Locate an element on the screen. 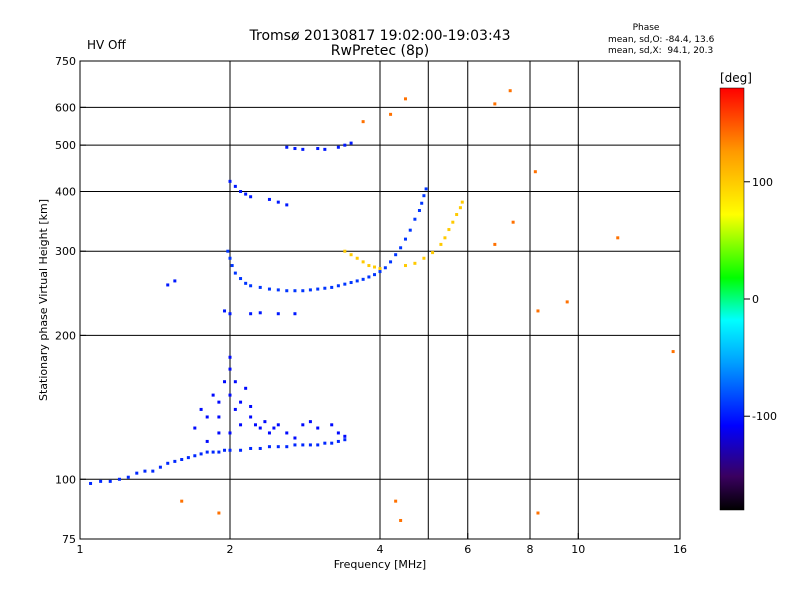  y-tick-label: 300 is located at coordinates (65, 251).